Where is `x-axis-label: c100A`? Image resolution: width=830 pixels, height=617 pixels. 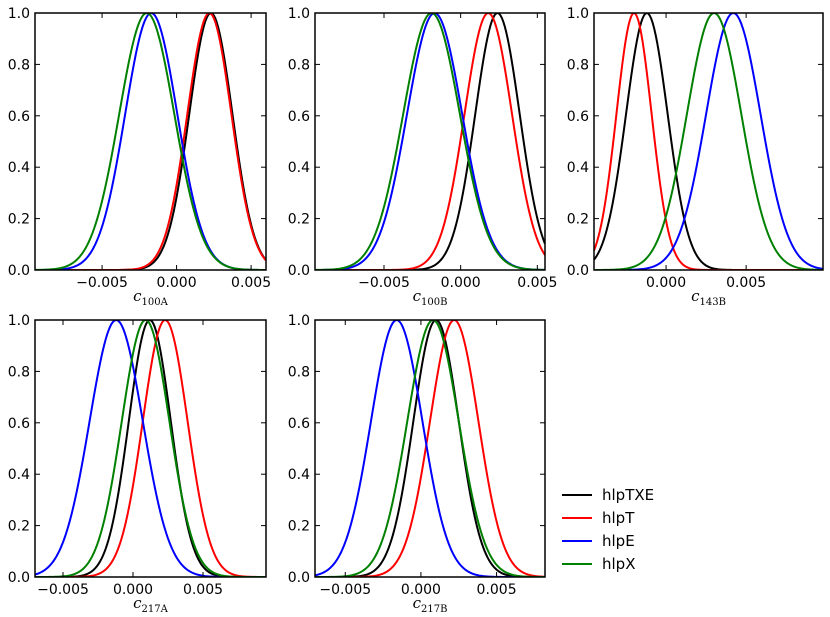 x-axis-label: c100A is located at coordinates (150, 297).